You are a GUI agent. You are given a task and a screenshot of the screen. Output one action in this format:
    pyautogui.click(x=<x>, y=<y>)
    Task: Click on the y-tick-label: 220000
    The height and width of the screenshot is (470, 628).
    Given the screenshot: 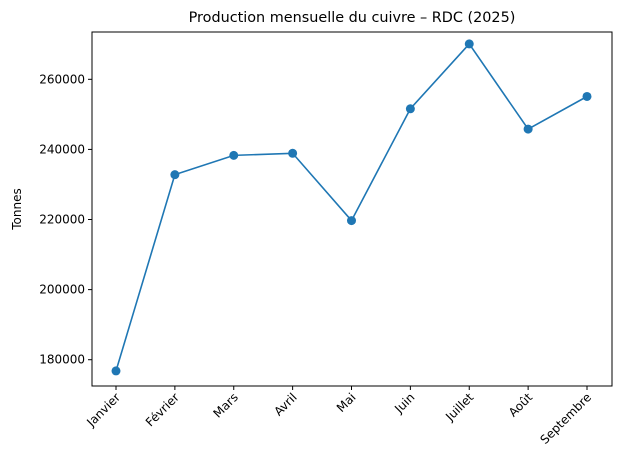 What is the action you would take?
    pyautogui.click(x=62, y=220)
    